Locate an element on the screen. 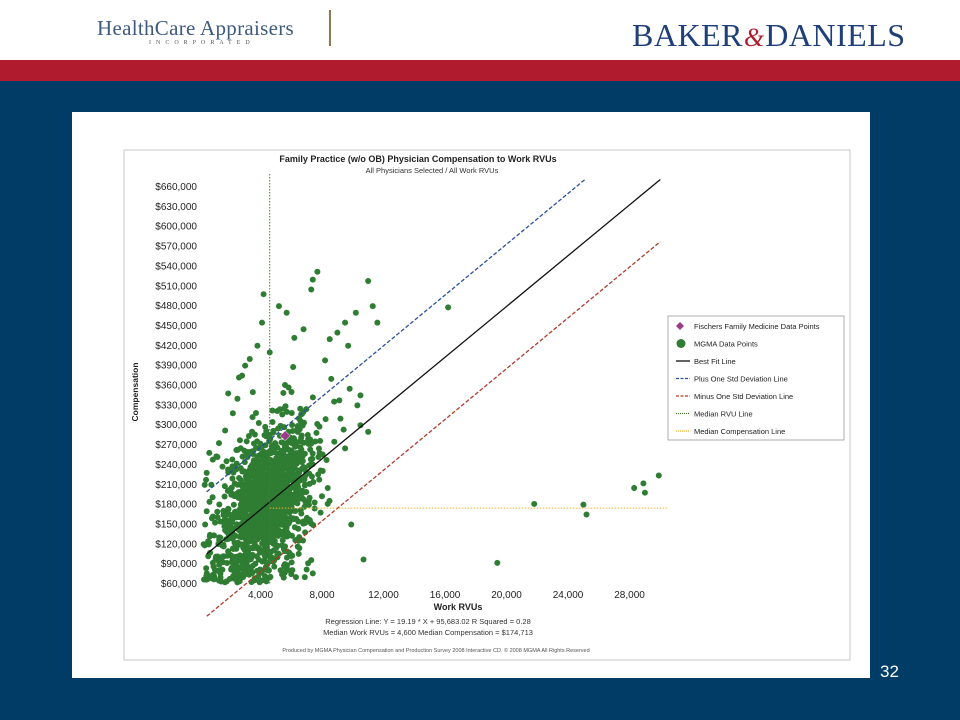 The image size is (960, 720). legend-label: Minus One Std Deviation Line is located at coordinates (743, 396).